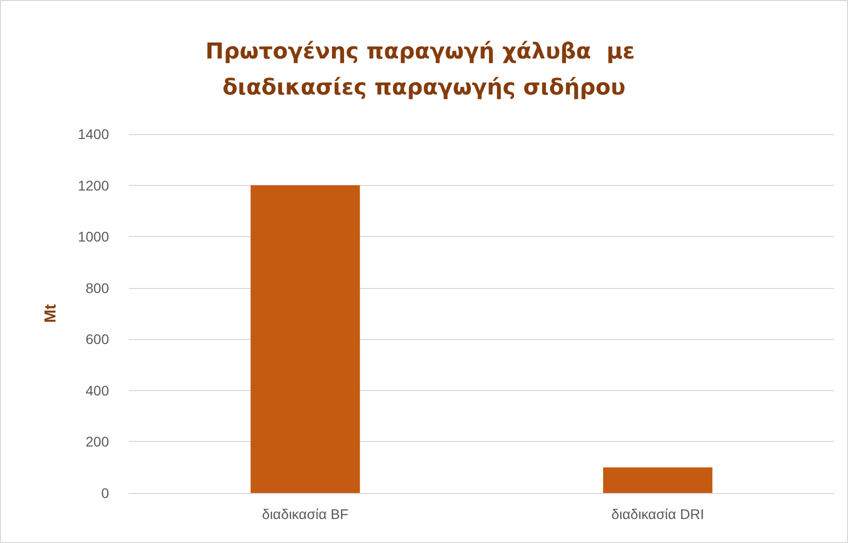 The width and height of the screenshot is (848, 543). What do you see at coordinates (94, 236) in the screenshot?
I see `y-tick-label: 1000` at bounding box center [94, 236].